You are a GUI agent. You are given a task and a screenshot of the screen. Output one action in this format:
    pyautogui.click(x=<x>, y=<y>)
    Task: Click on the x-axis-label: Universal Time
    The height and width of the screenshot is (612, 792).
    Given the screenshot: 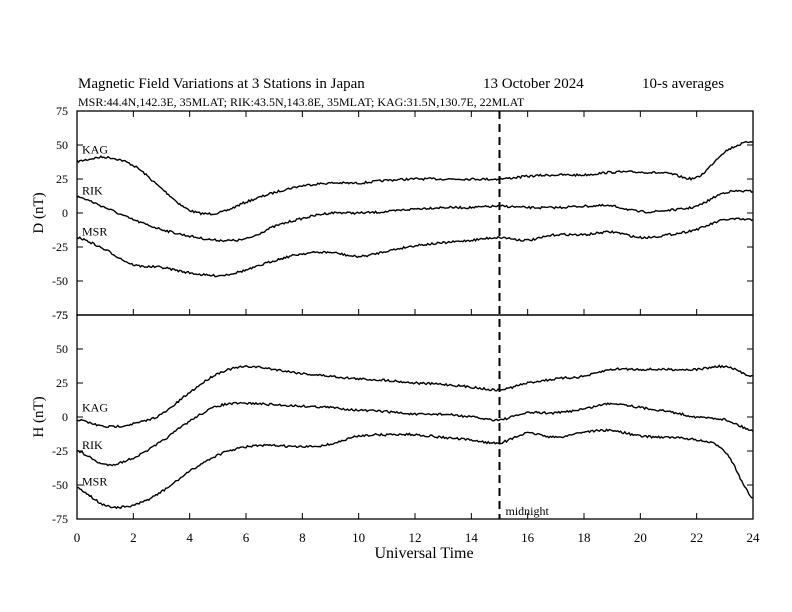 What is the action you would take?
    pyautogui.click(x=423, y=553)
    